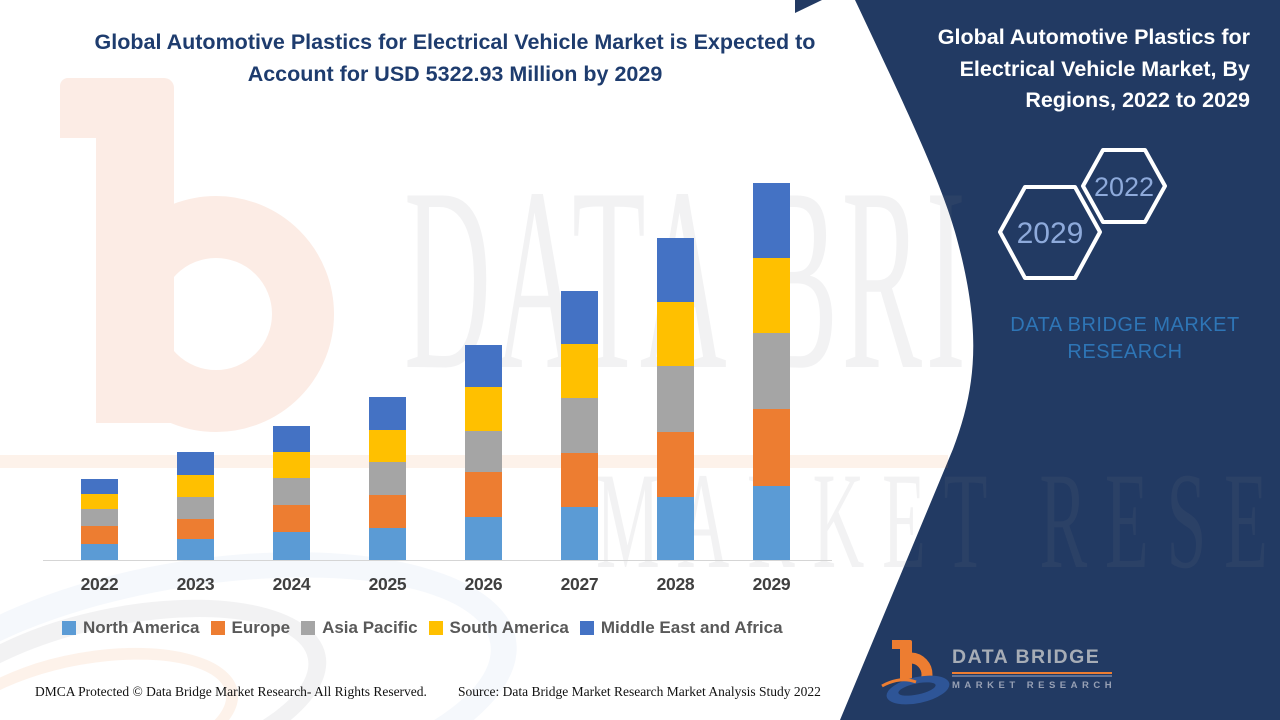  What do you see at coordinates (1125, 352) in the screenshot?
I see `brand-line2: RESEARCH` at bounding box center [1125, 352].